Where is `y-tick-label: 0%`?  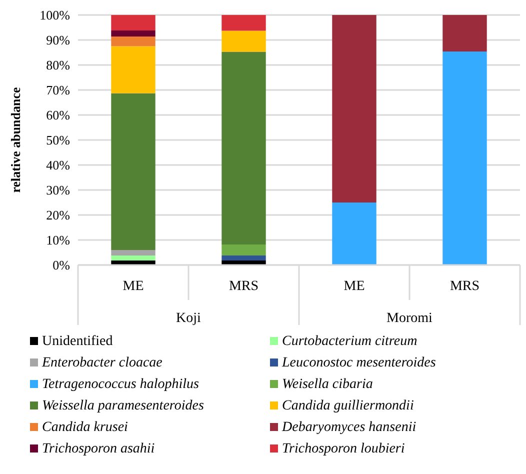 y-tick-label: 0% is located at coordinates (61, 265).